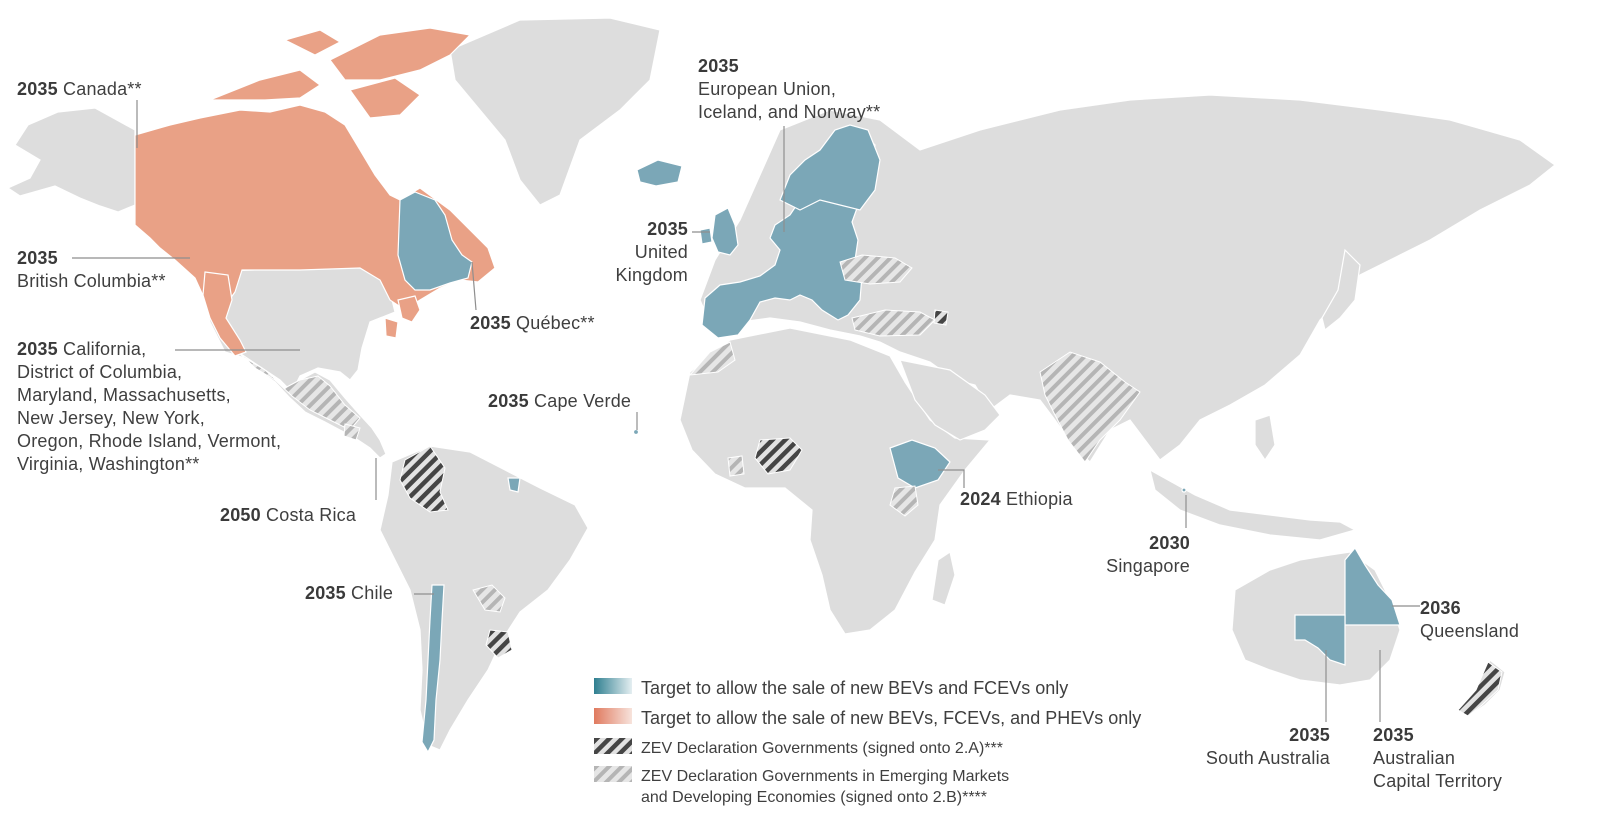  I want to click on uruguay-hatch, so click(499, 644).